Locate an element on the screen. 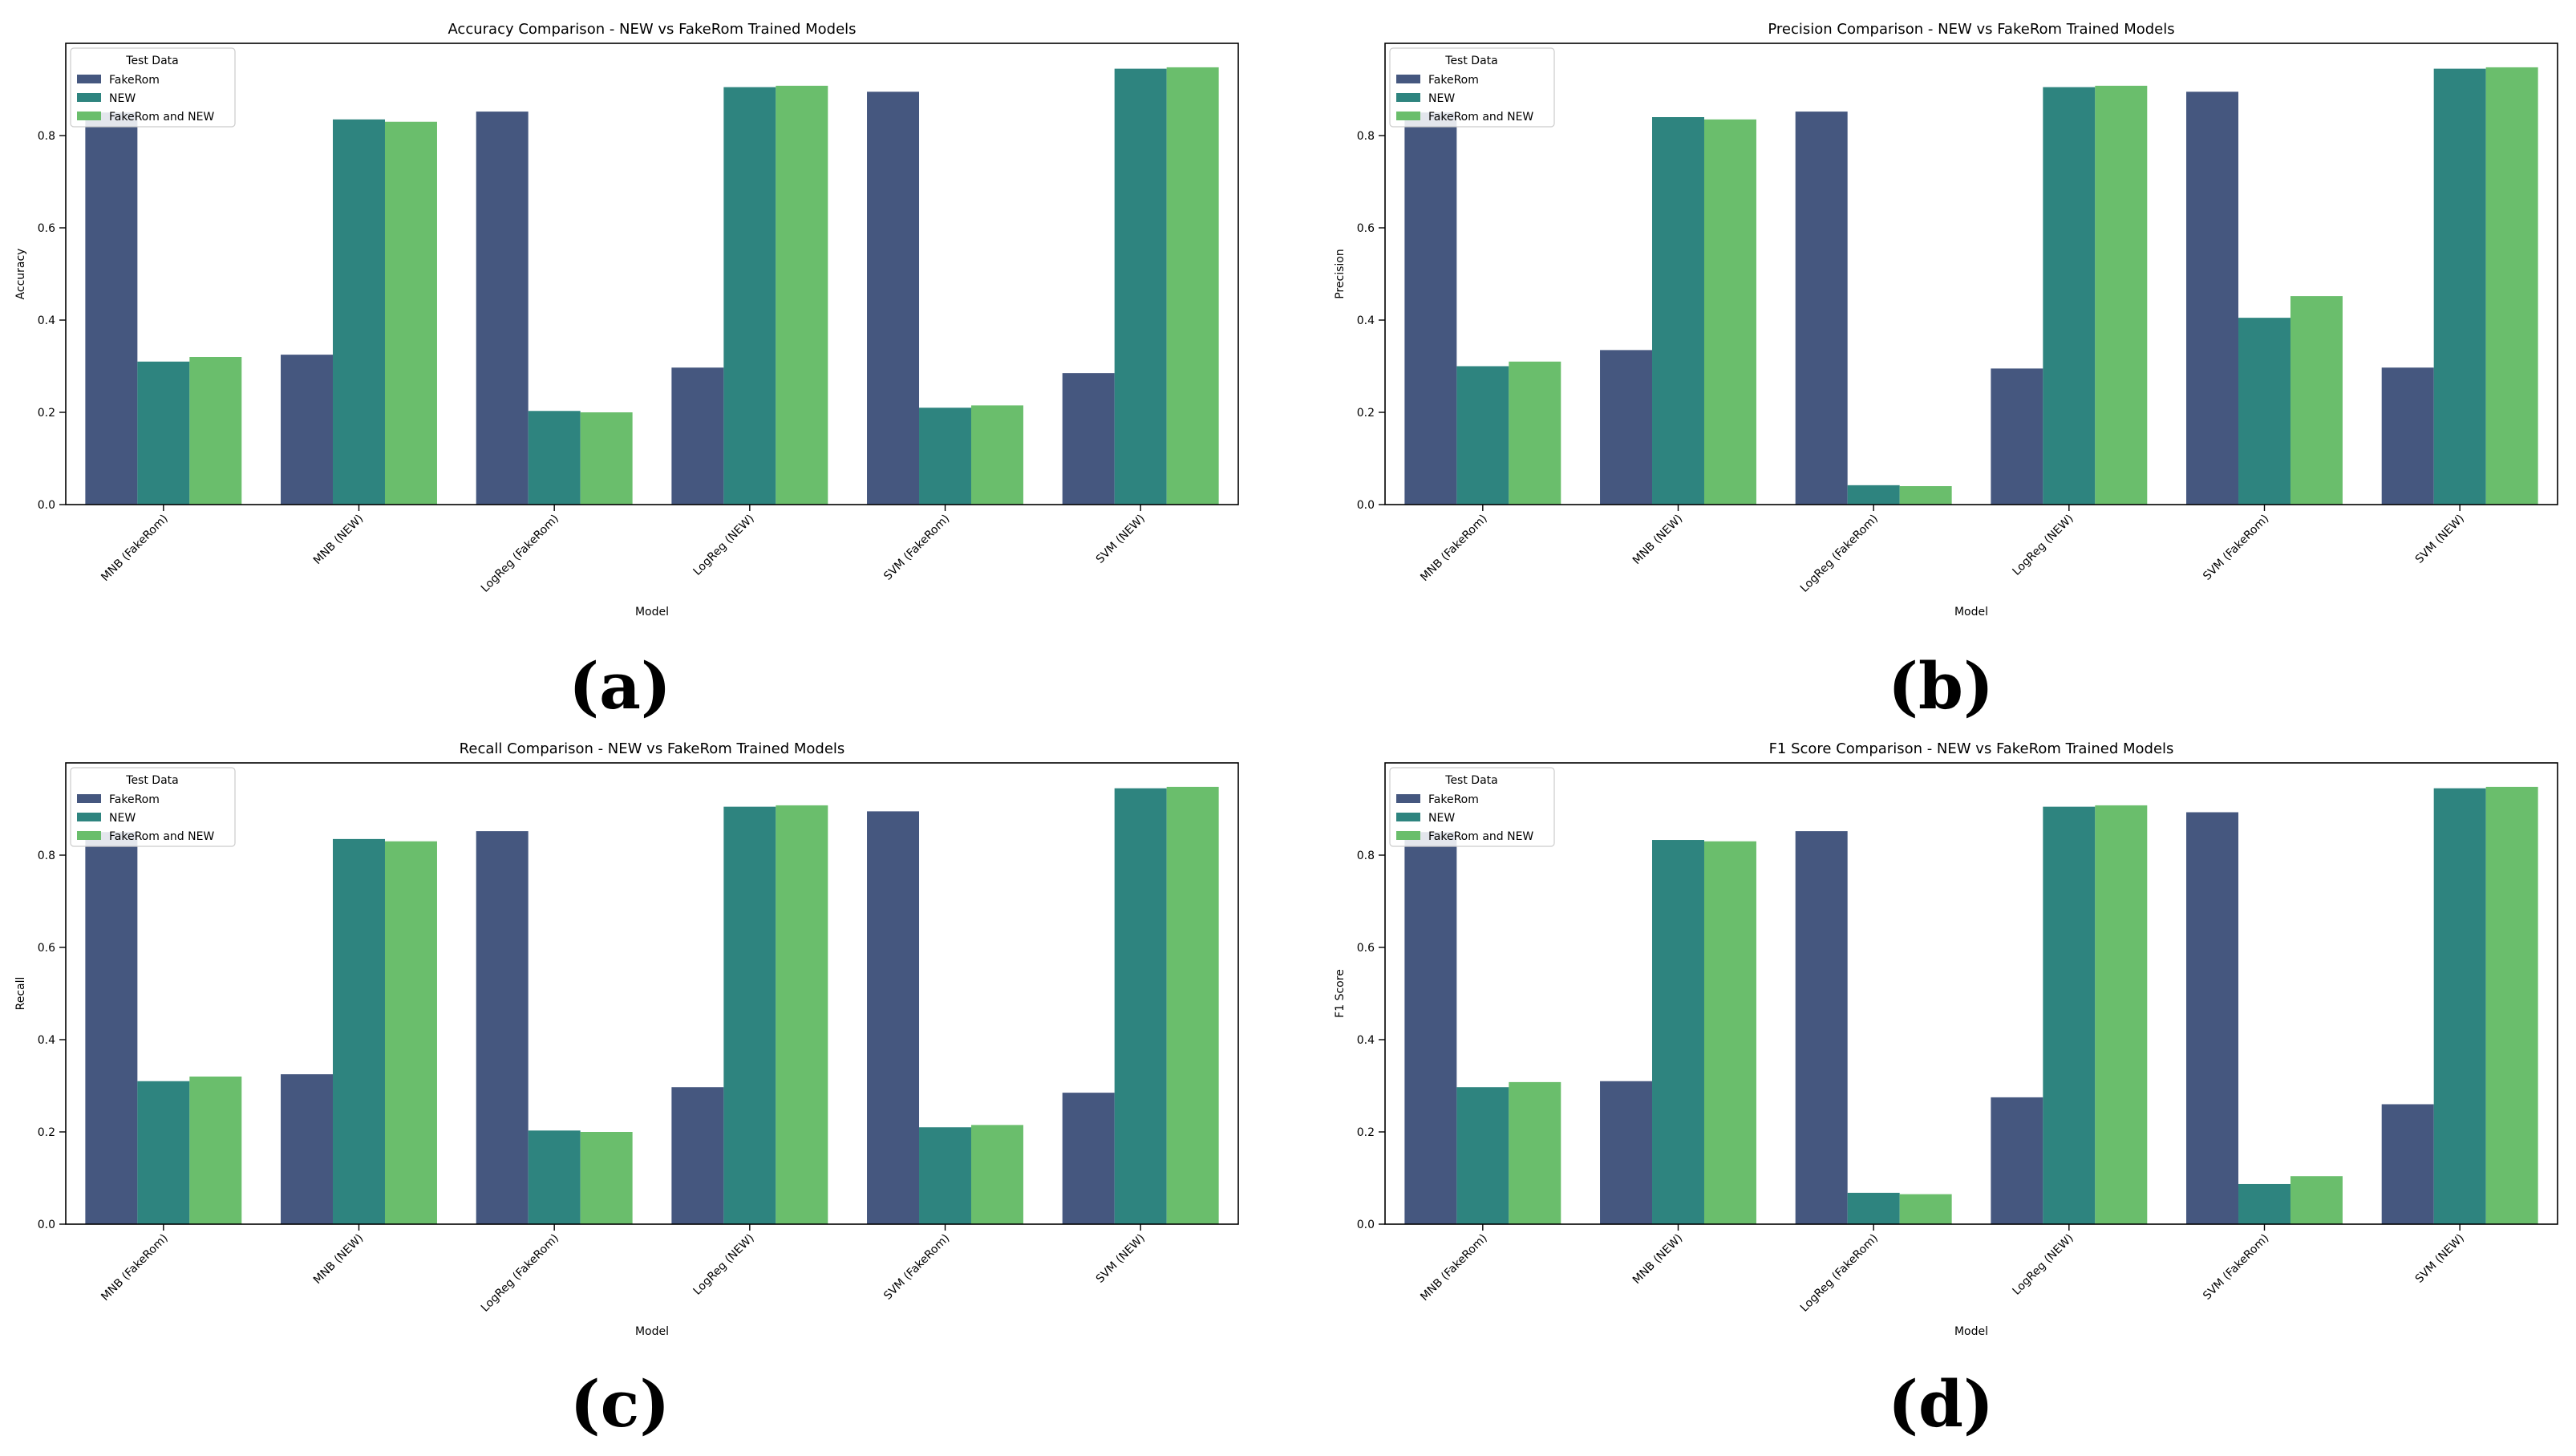  axes-frame is located at coordinates (652, 274).